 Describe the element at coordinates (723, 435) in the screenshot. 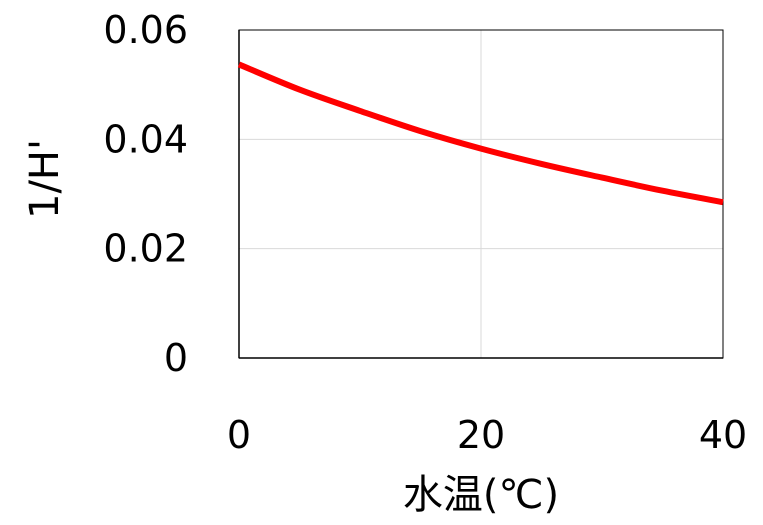

I see `x-tick-label: 40` at that location.